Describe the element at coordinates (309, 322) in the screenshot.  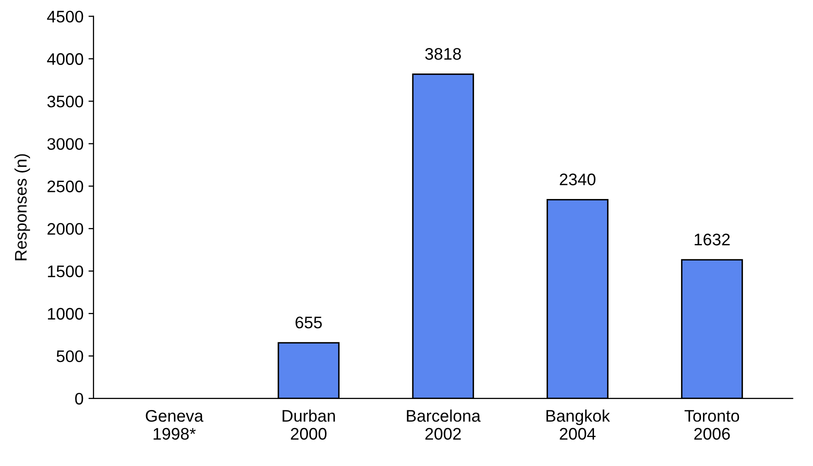
I see `data-label: 655` at that location.